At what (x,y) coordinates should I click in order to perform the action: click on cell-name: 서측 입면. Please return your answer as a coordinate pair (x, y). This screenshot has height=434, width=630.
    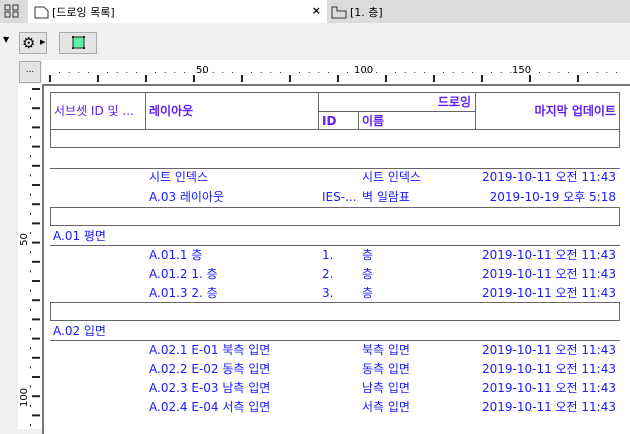
    Looking at the image, I should click on (386, 407).